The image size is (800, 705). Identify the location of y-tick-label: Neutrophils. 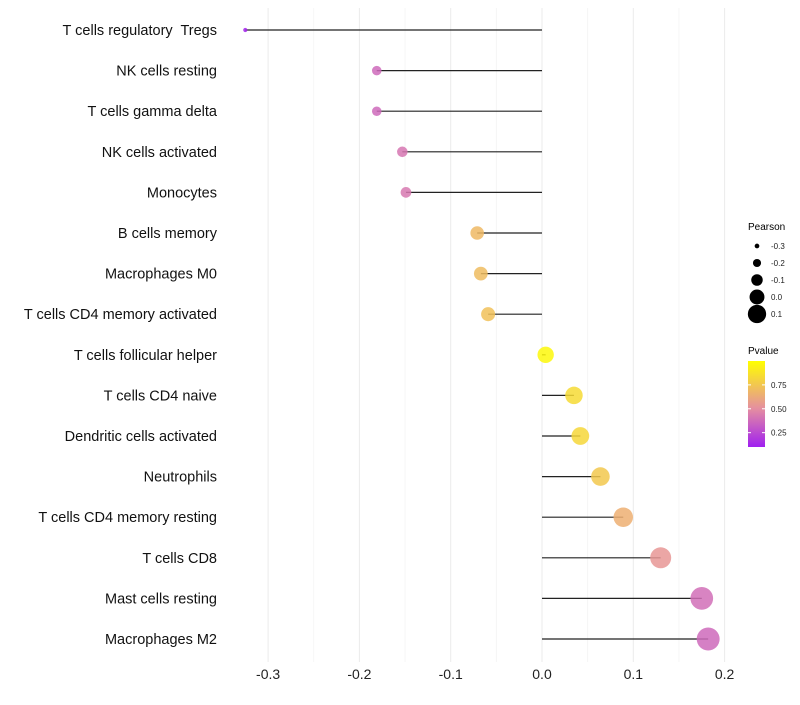
(180, 478).